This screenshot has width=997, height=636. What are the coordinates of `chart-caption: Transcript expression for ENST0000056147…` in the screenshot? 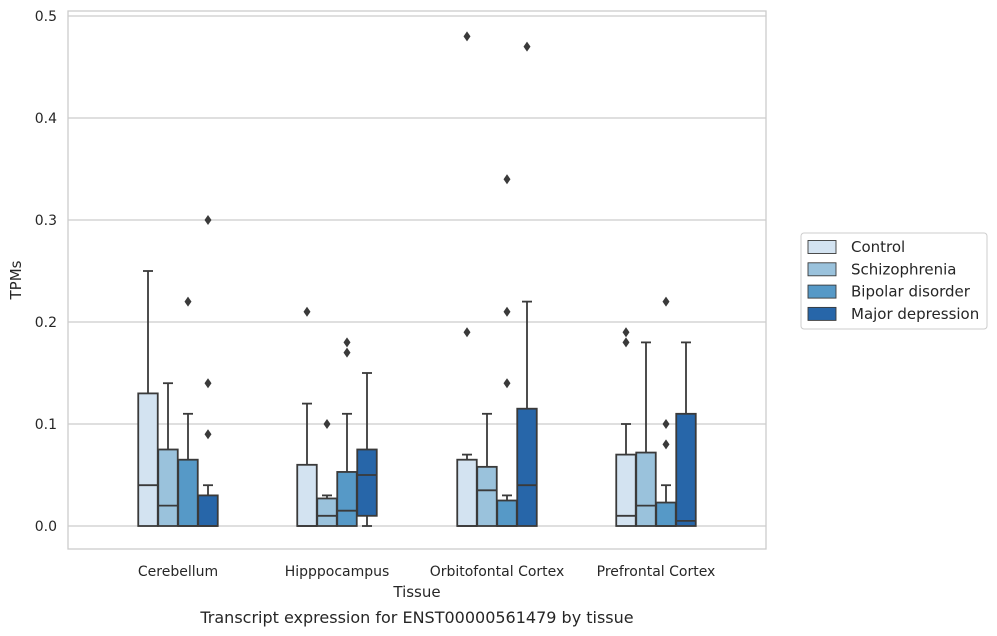 It's located at (416, 617).